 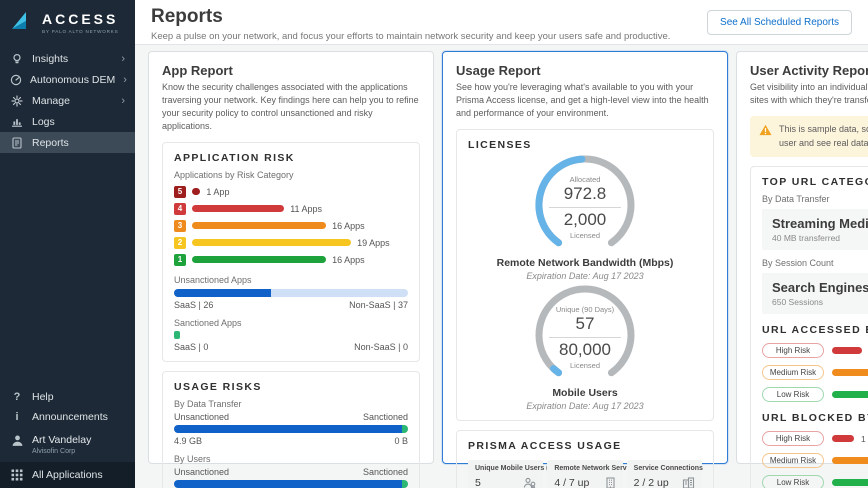 I want to click on sidebar-item-insights: Insights ›, so click(x=67, y=58).